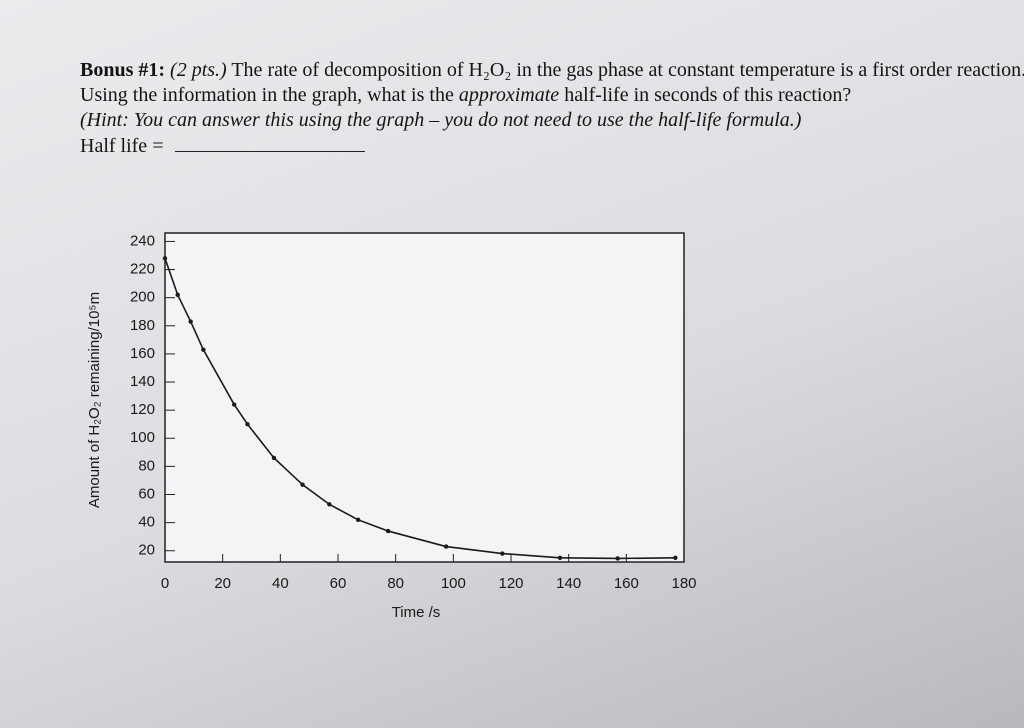 The image size is (1024, 728). What do you see at coordinates (338, 583) in the screenshot?
I see `x-tick-label: 60` at bounding box center [338, 583].